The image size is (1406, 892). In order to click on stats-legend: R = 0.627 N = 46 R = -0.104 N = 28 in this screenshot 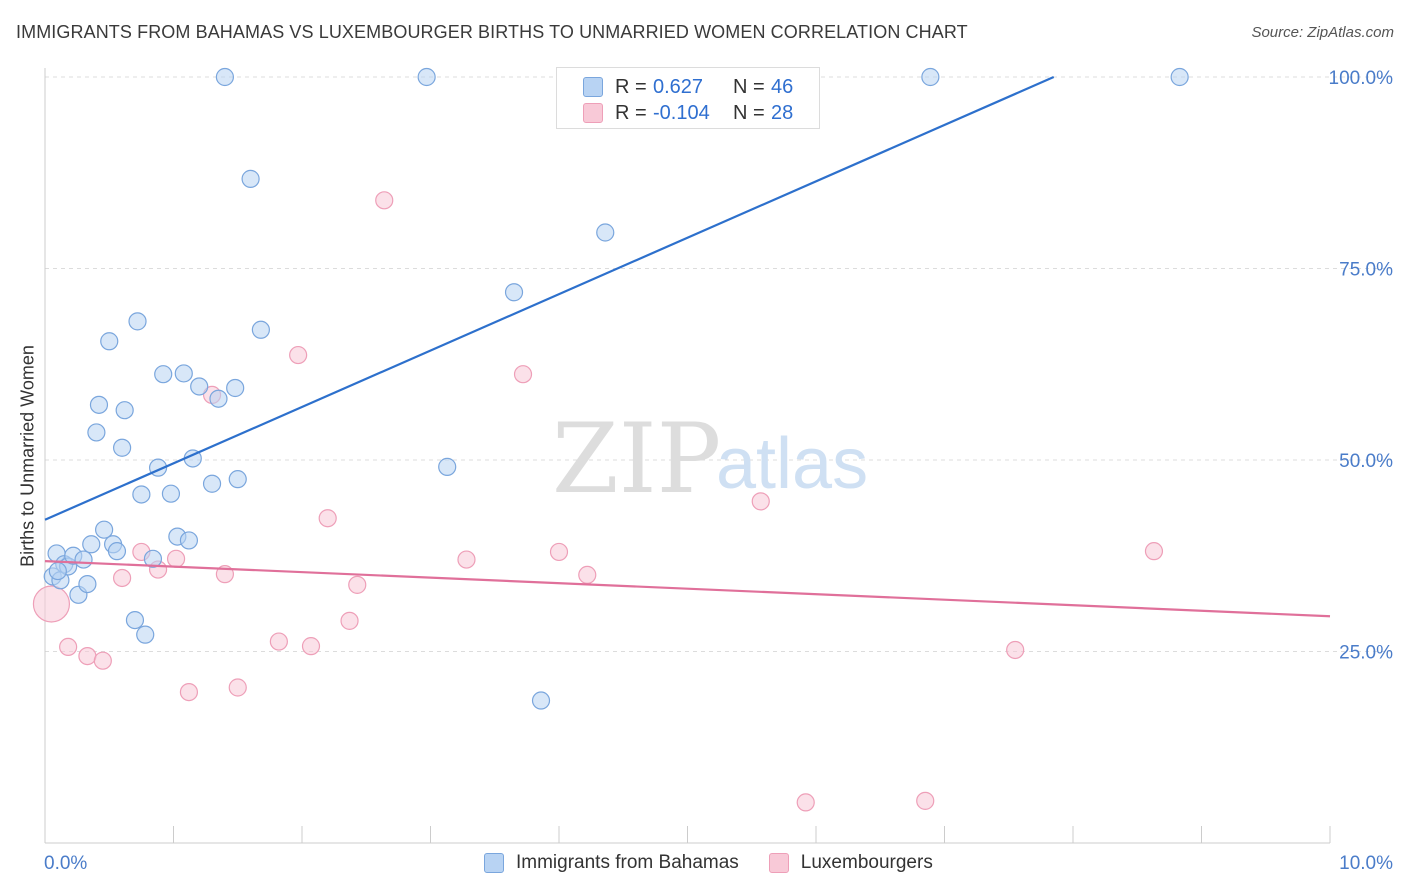, I will do `click(688, 98)`.